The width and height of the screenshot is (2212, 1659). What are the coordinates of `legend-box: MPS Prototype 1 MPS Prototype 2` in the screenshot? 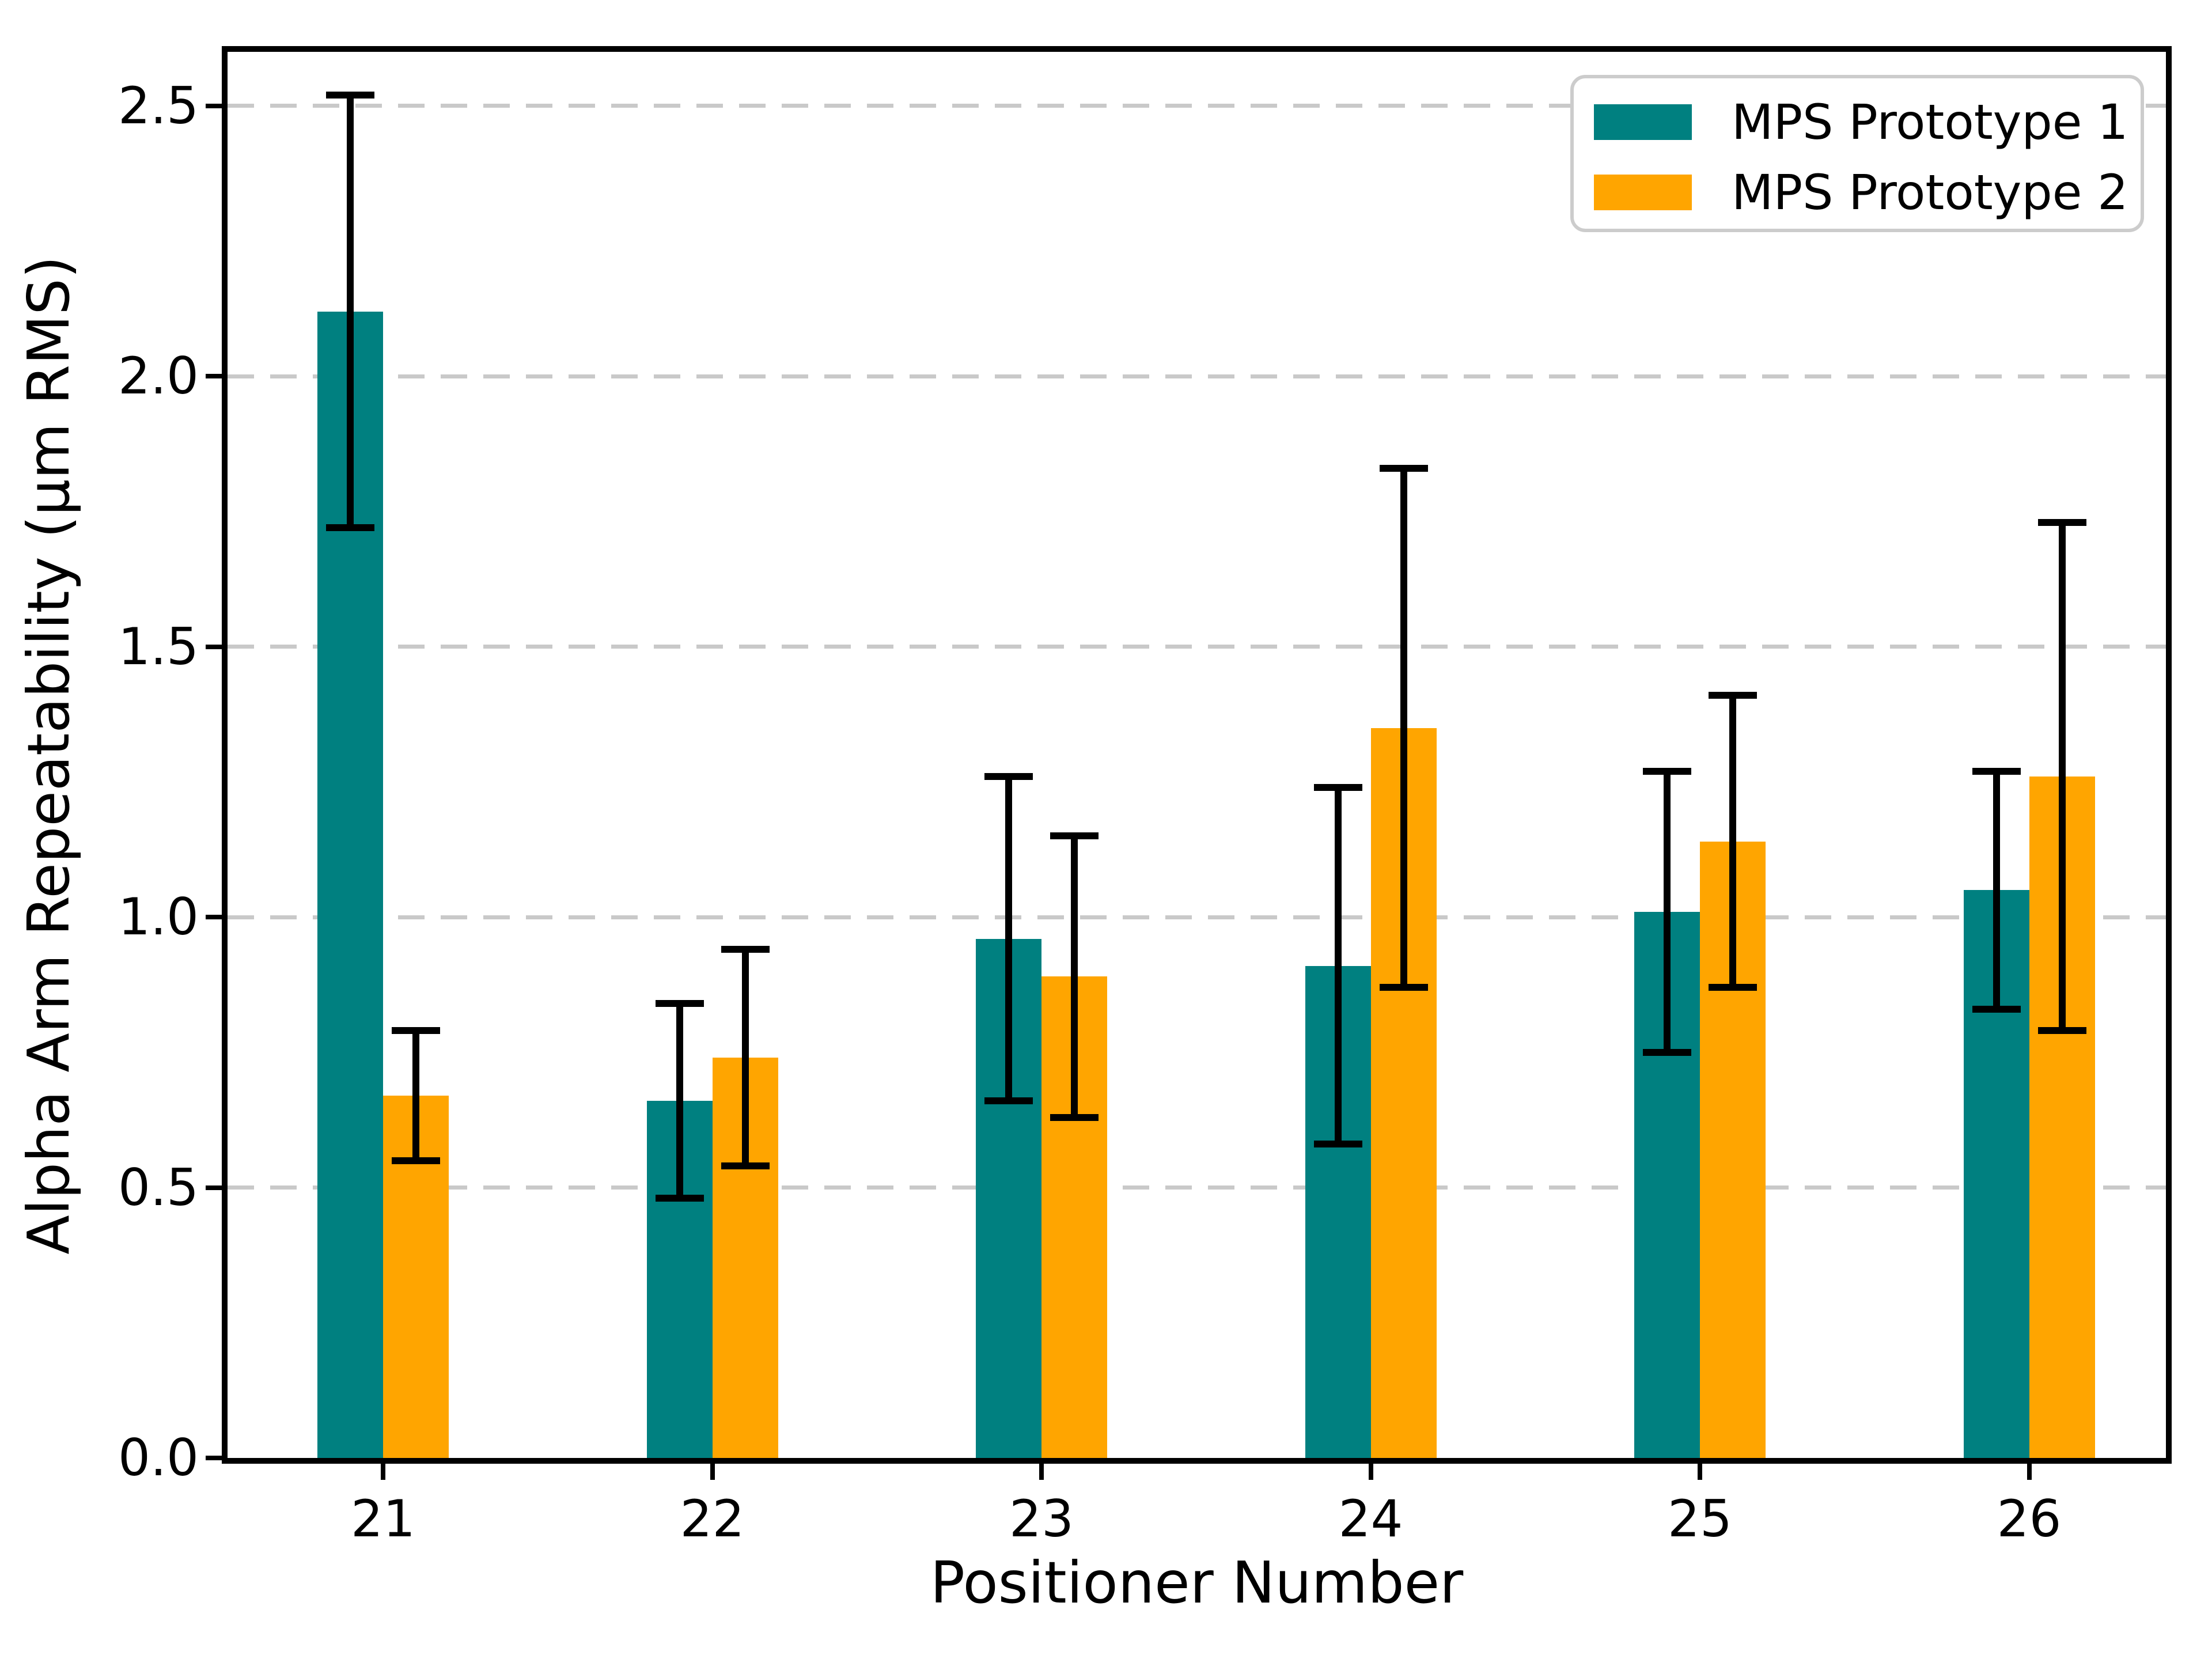 It's located at (1857, 153).